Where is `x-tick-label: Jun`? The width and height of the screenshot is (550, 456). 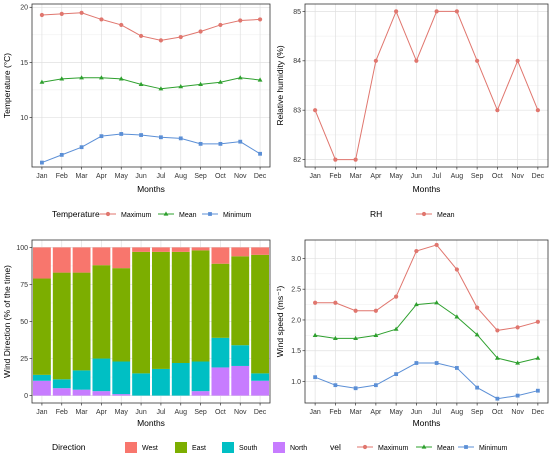
x-tick-label: Jun is located at coordinates (416, 176).